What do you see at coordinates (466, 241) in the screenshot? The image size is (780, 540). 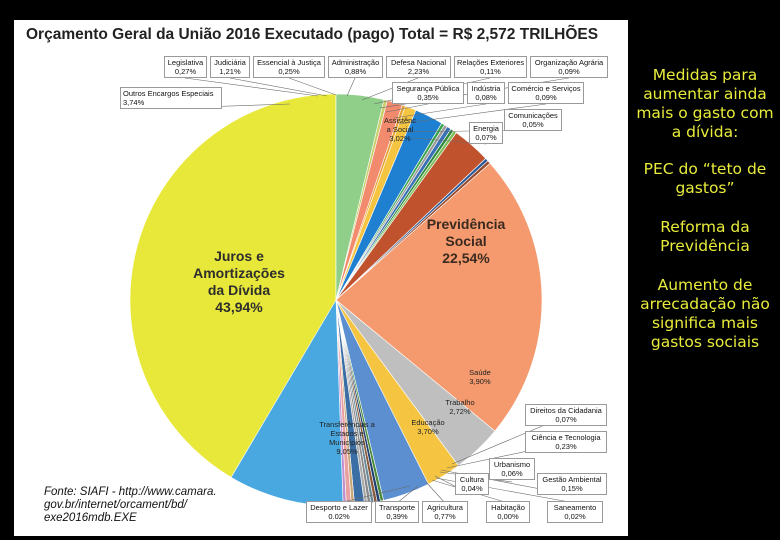 I see `label-previdencia: Previdência Social 22,54%` at bounding box center [466, 241].